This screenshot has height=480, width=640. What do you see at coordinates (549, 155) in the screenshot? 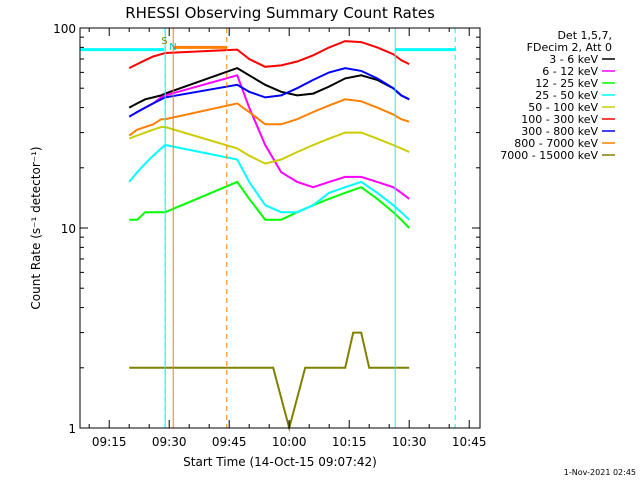
I see `legend-entry-label: 7000 - 15000 keV` at bounding box center [549, 155].